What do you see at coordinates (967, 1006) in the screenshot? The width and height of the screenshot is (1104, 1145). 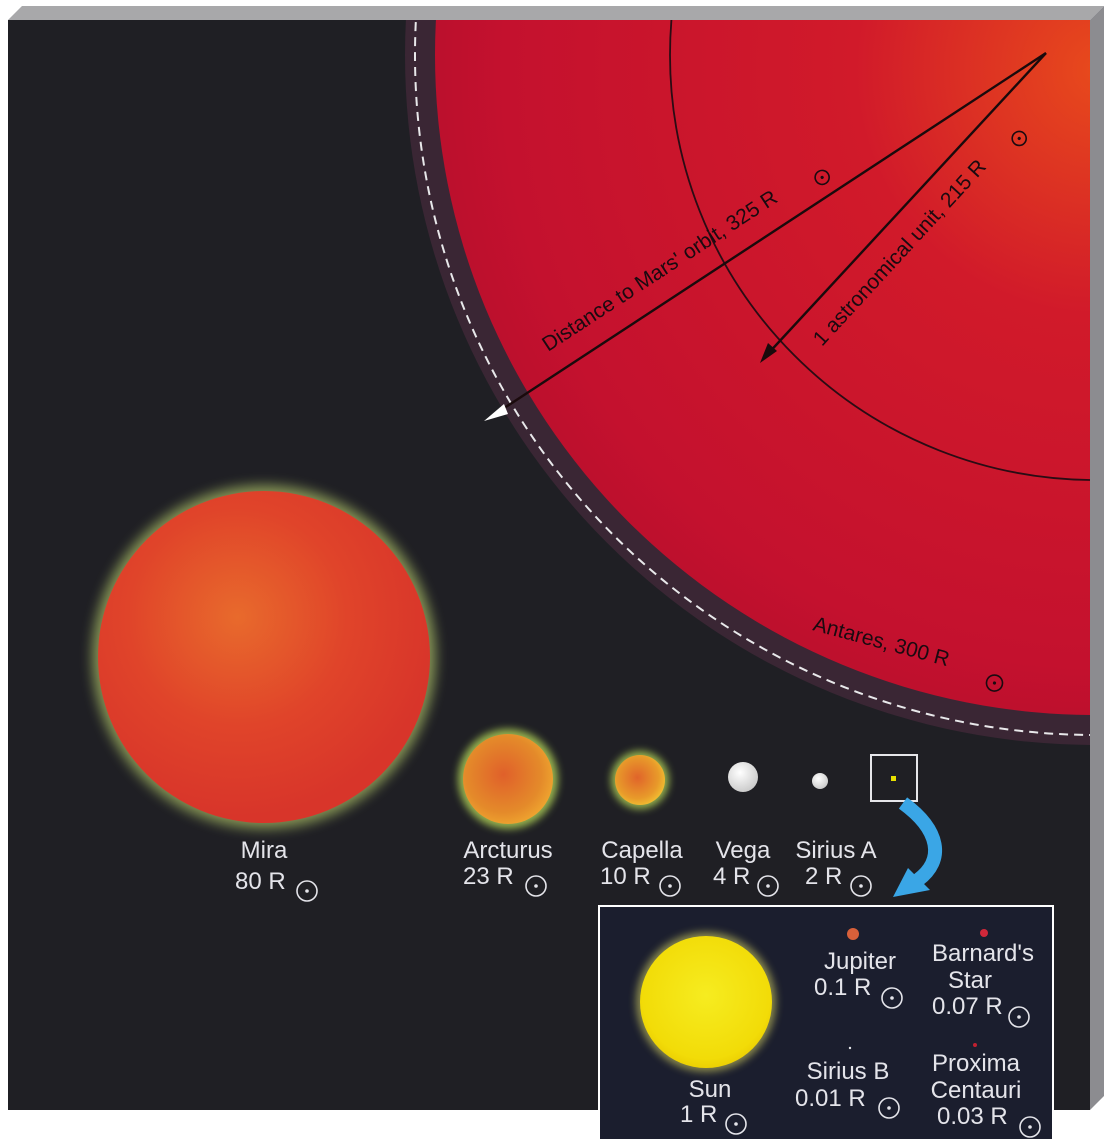 I see `barnards-radius: 0.07 R` at bounding box center [967, 1006].